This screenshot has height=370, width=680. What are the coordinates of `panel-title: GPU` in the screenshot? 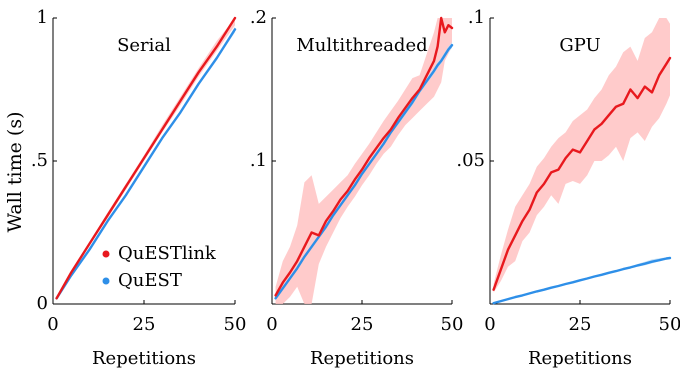 It's located at (579, 45).